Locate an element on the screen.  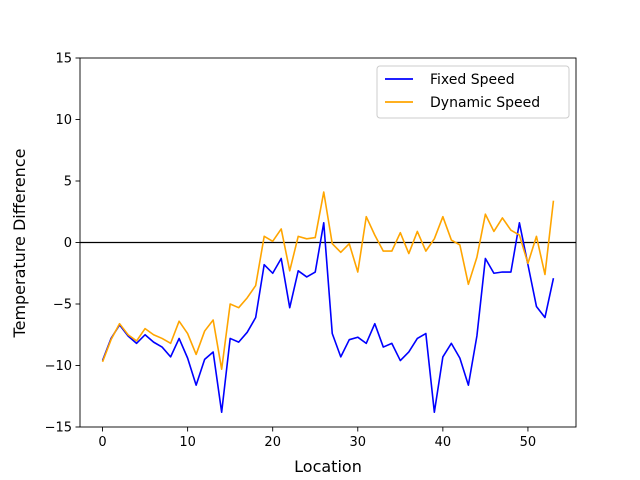
y-tick-label: 5 is located at coordinates (68, 182).